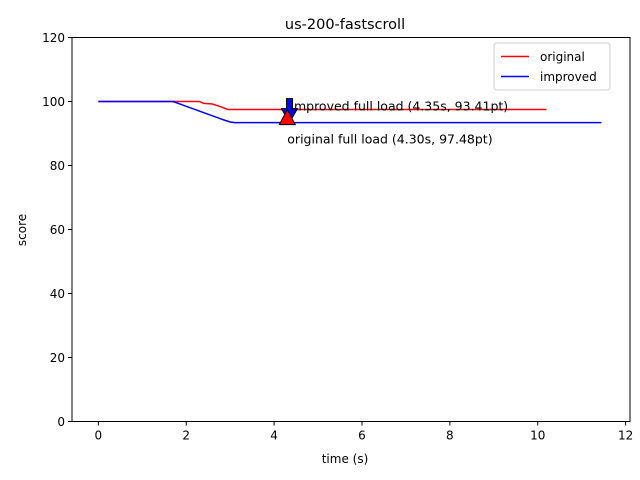 This screenshot has width=640, height=480. Describe the element at coordinates (57, 358) in the screenshot. I see `y-tick-label: 20` at that location.